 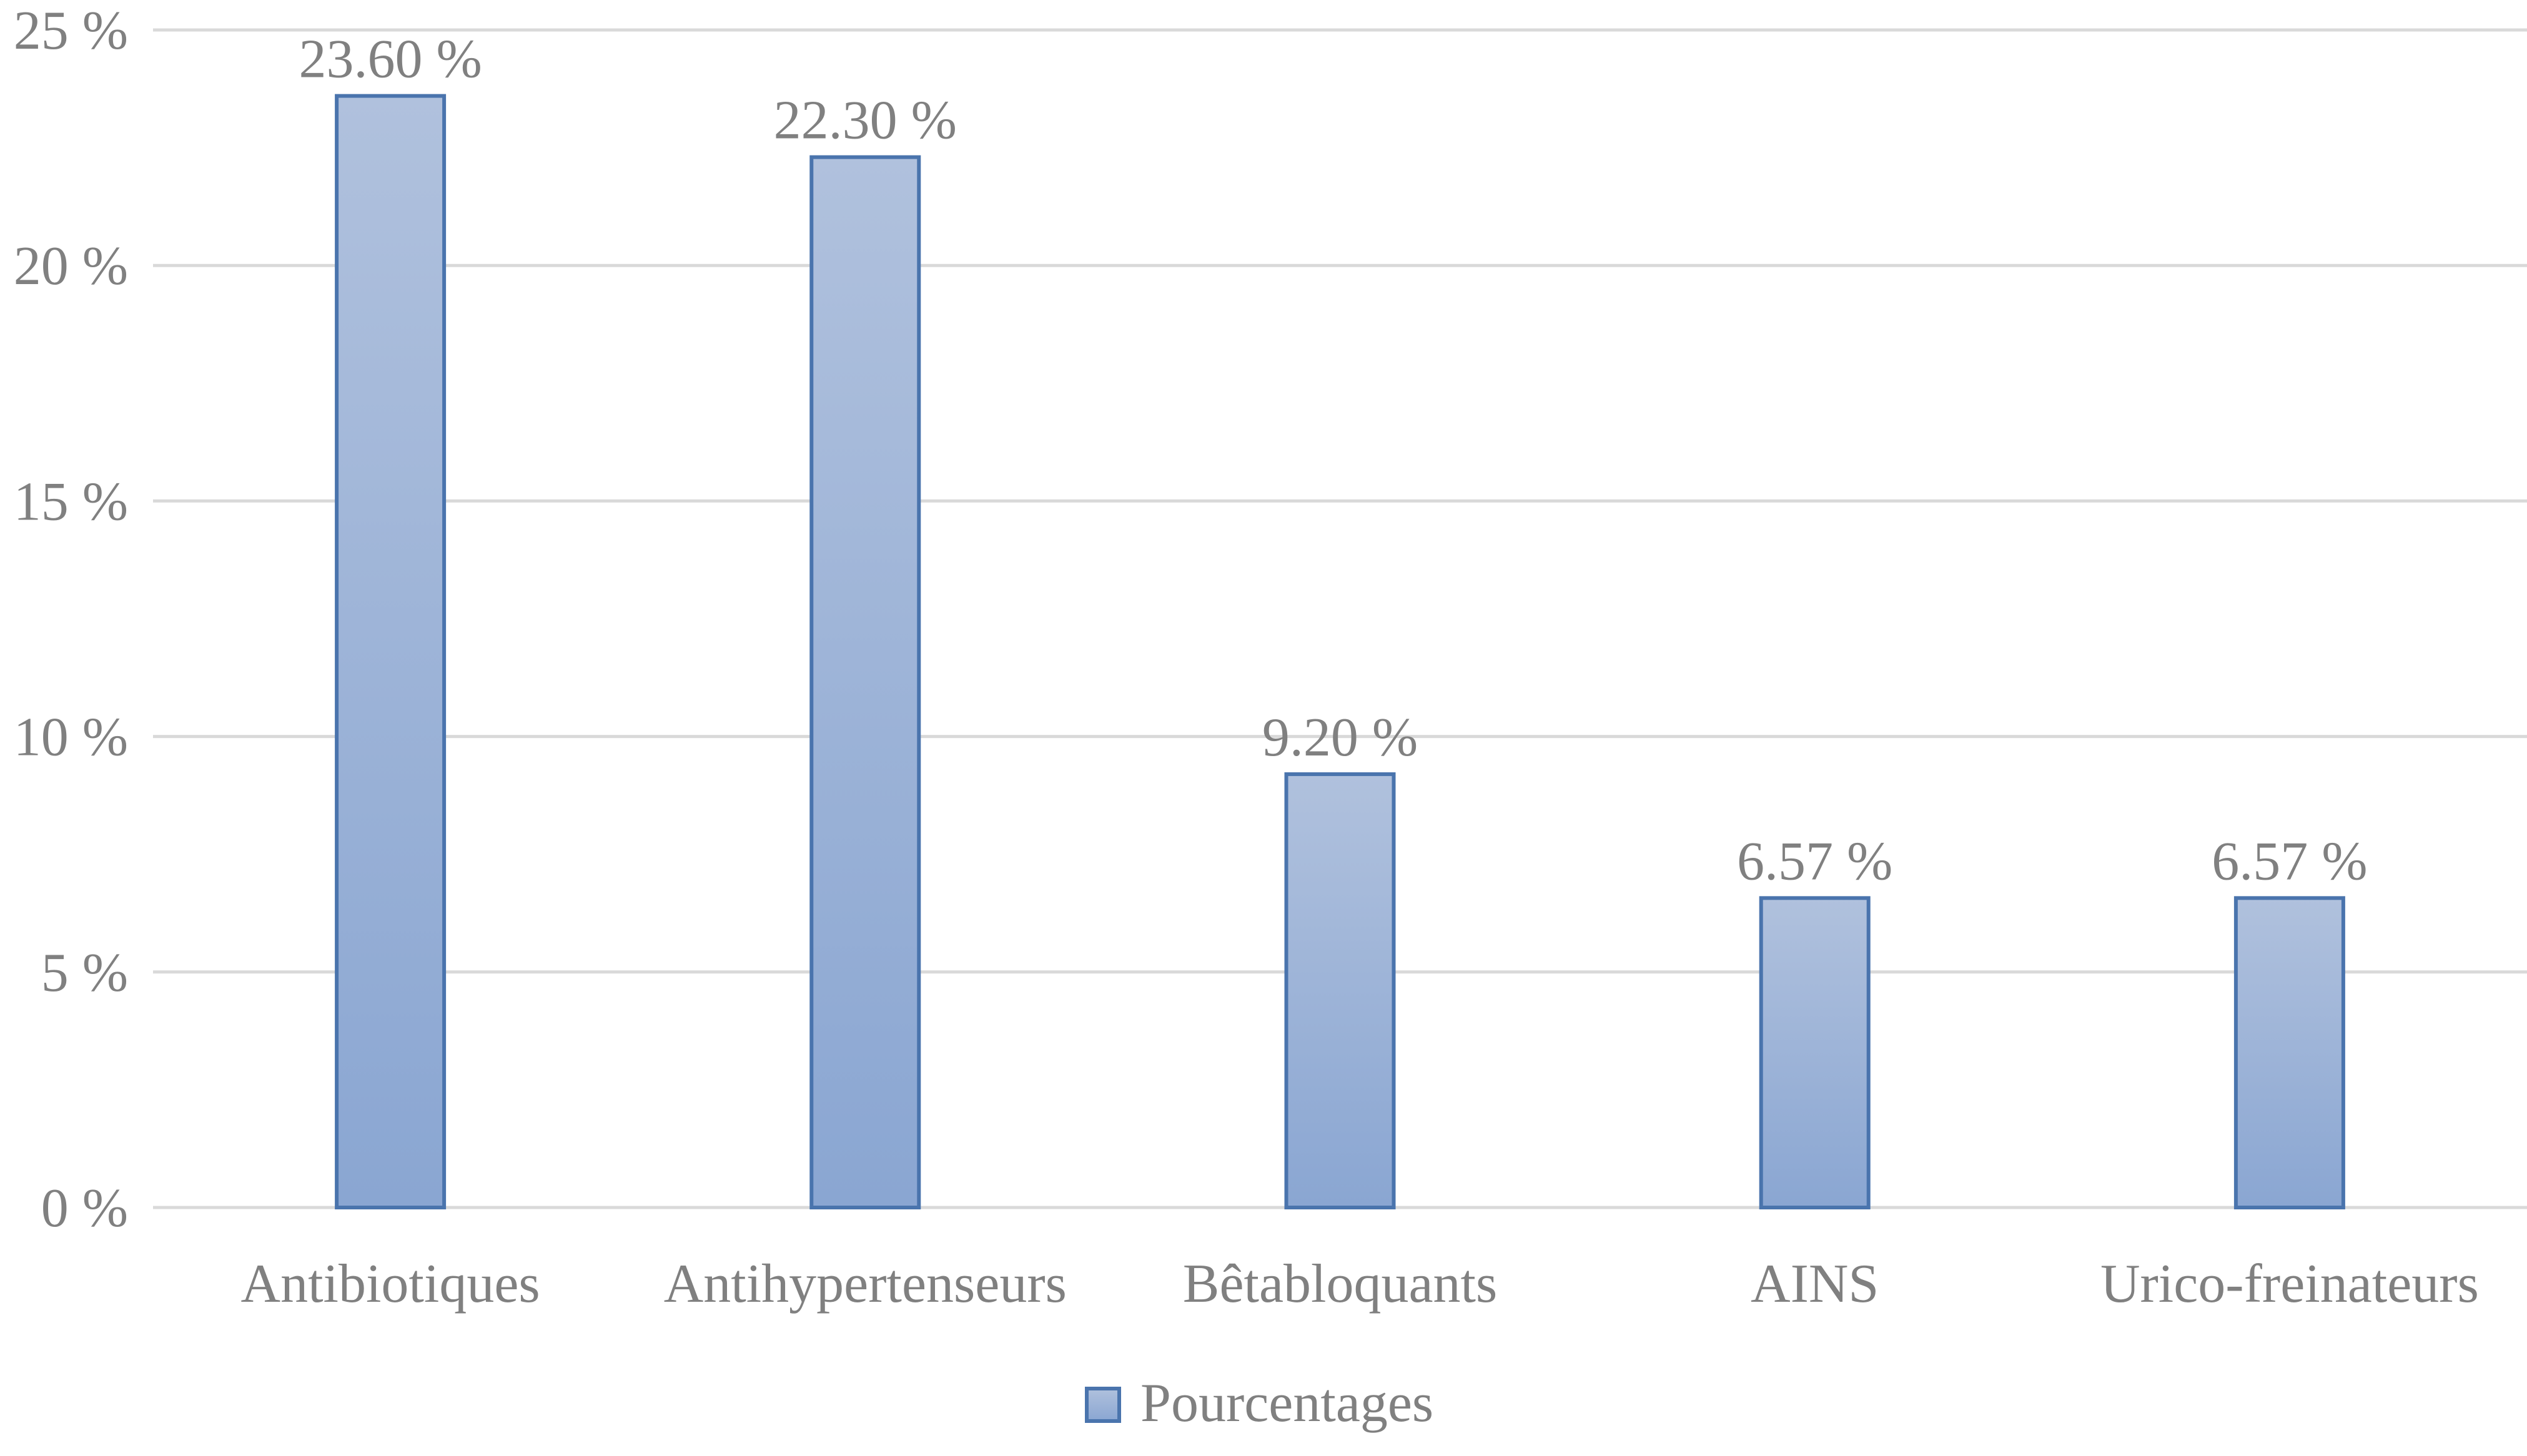 I want to click on bar-antibiotiques, so click(x=391, y=652).